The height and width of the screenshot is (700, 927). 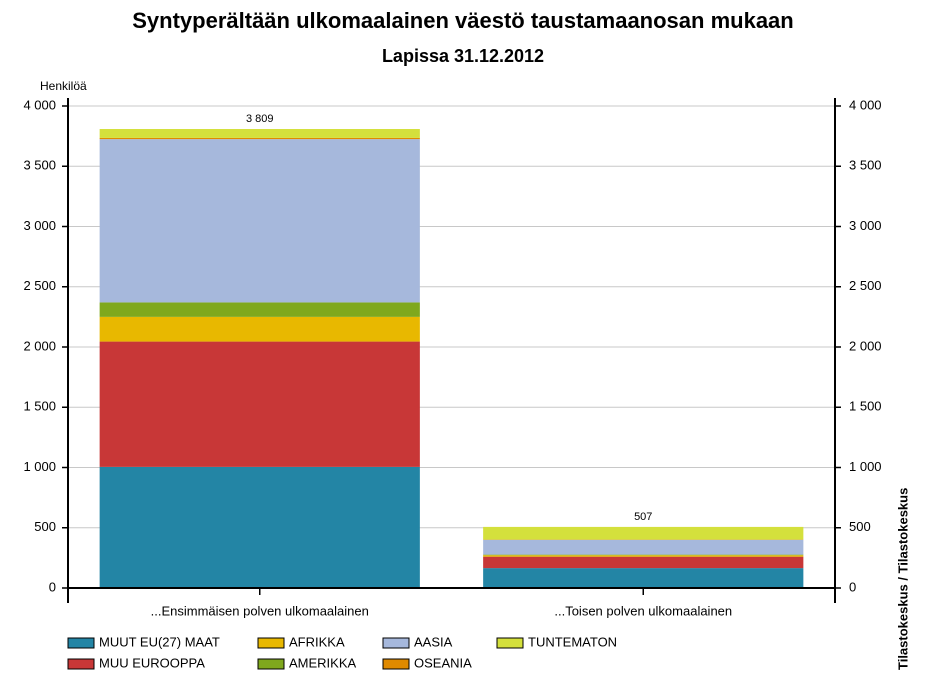 I want to click on y-tick-label: 500, so click(x=45, y=526).